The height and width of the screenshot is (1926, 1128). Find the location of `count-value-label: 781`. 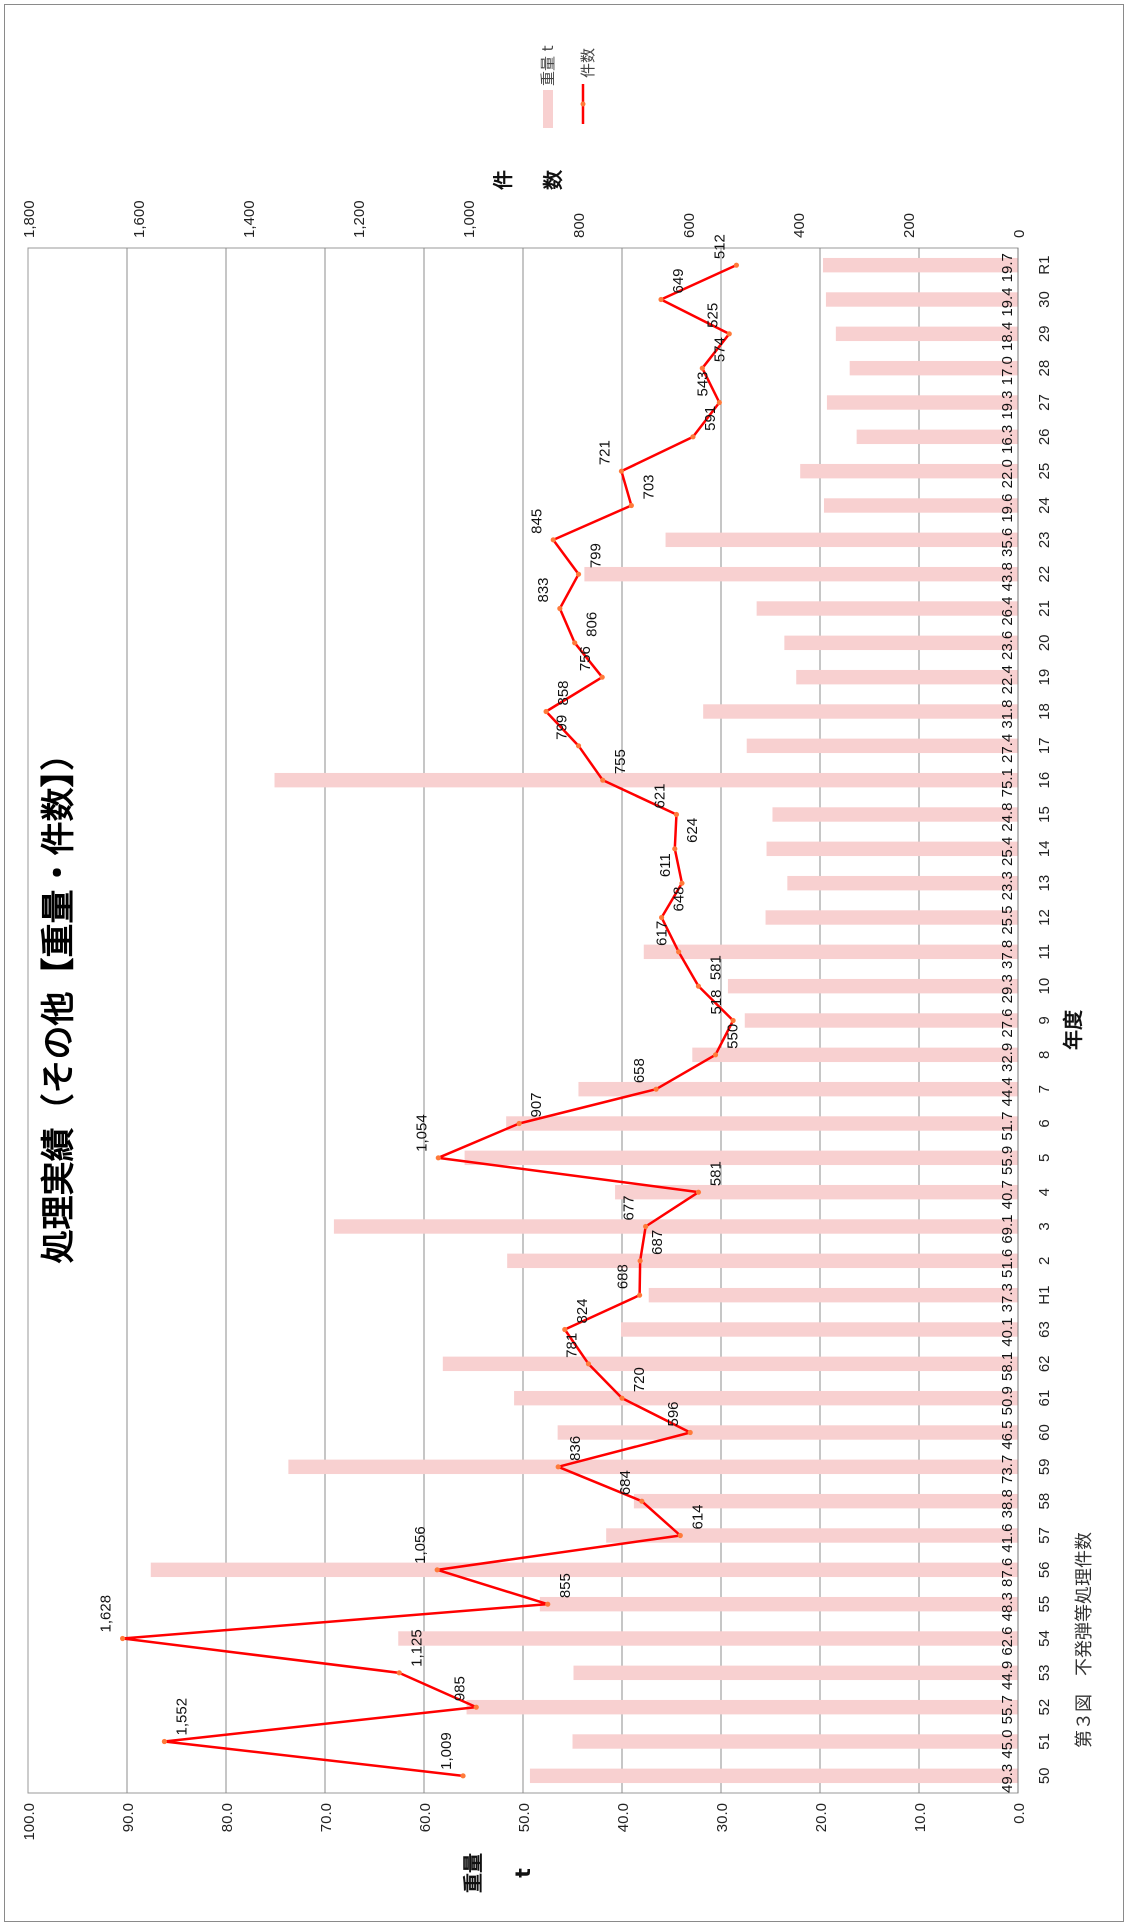

count-value-label: 781 is located at coordinates (571, 1345).